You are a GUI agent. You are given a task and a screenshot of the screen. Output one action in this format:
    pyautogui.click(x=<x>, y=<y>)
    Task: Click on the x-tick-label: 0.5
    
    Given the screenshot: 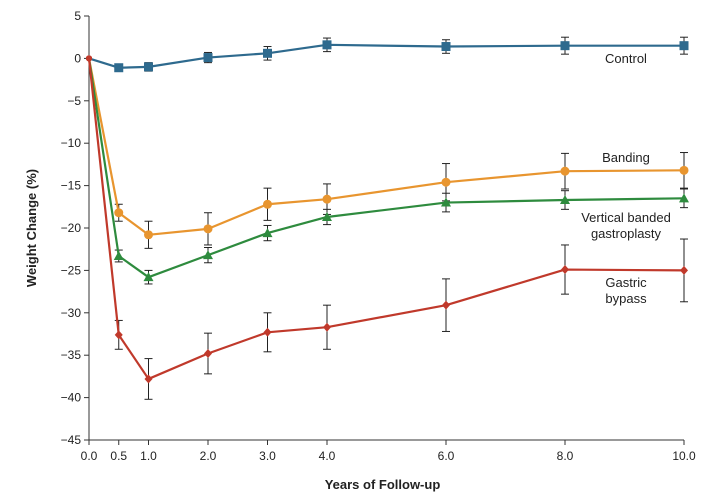 What is the action you would take?
    pyautogui.click(x=118, y=456)
    